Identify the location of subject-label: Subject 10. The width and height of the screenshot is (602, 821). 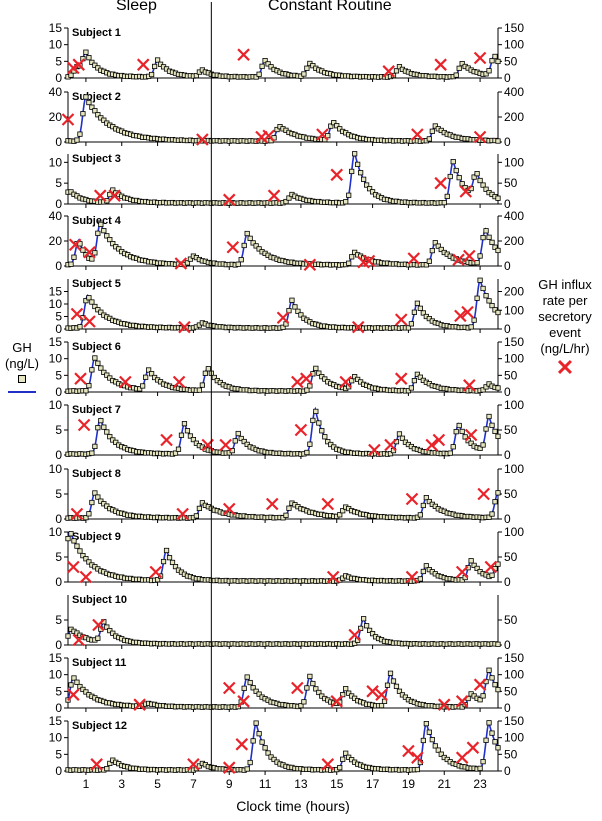
(99, 600).